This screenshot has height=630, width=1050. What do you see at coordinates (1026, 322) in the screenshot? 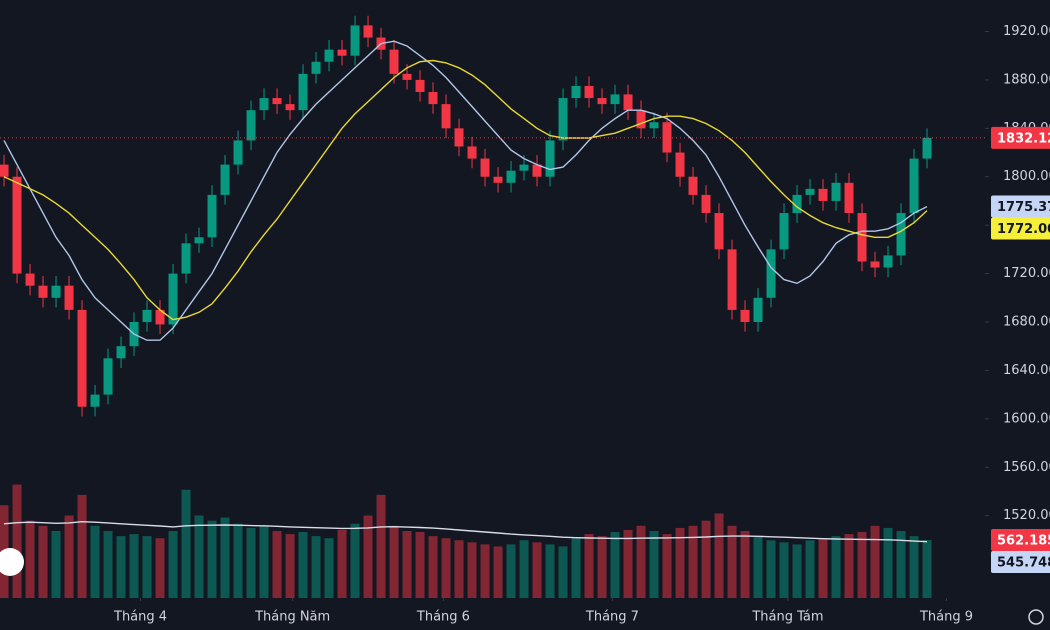
I see `y-tick-label: 1680.00` at bounding box center [1026, 322].